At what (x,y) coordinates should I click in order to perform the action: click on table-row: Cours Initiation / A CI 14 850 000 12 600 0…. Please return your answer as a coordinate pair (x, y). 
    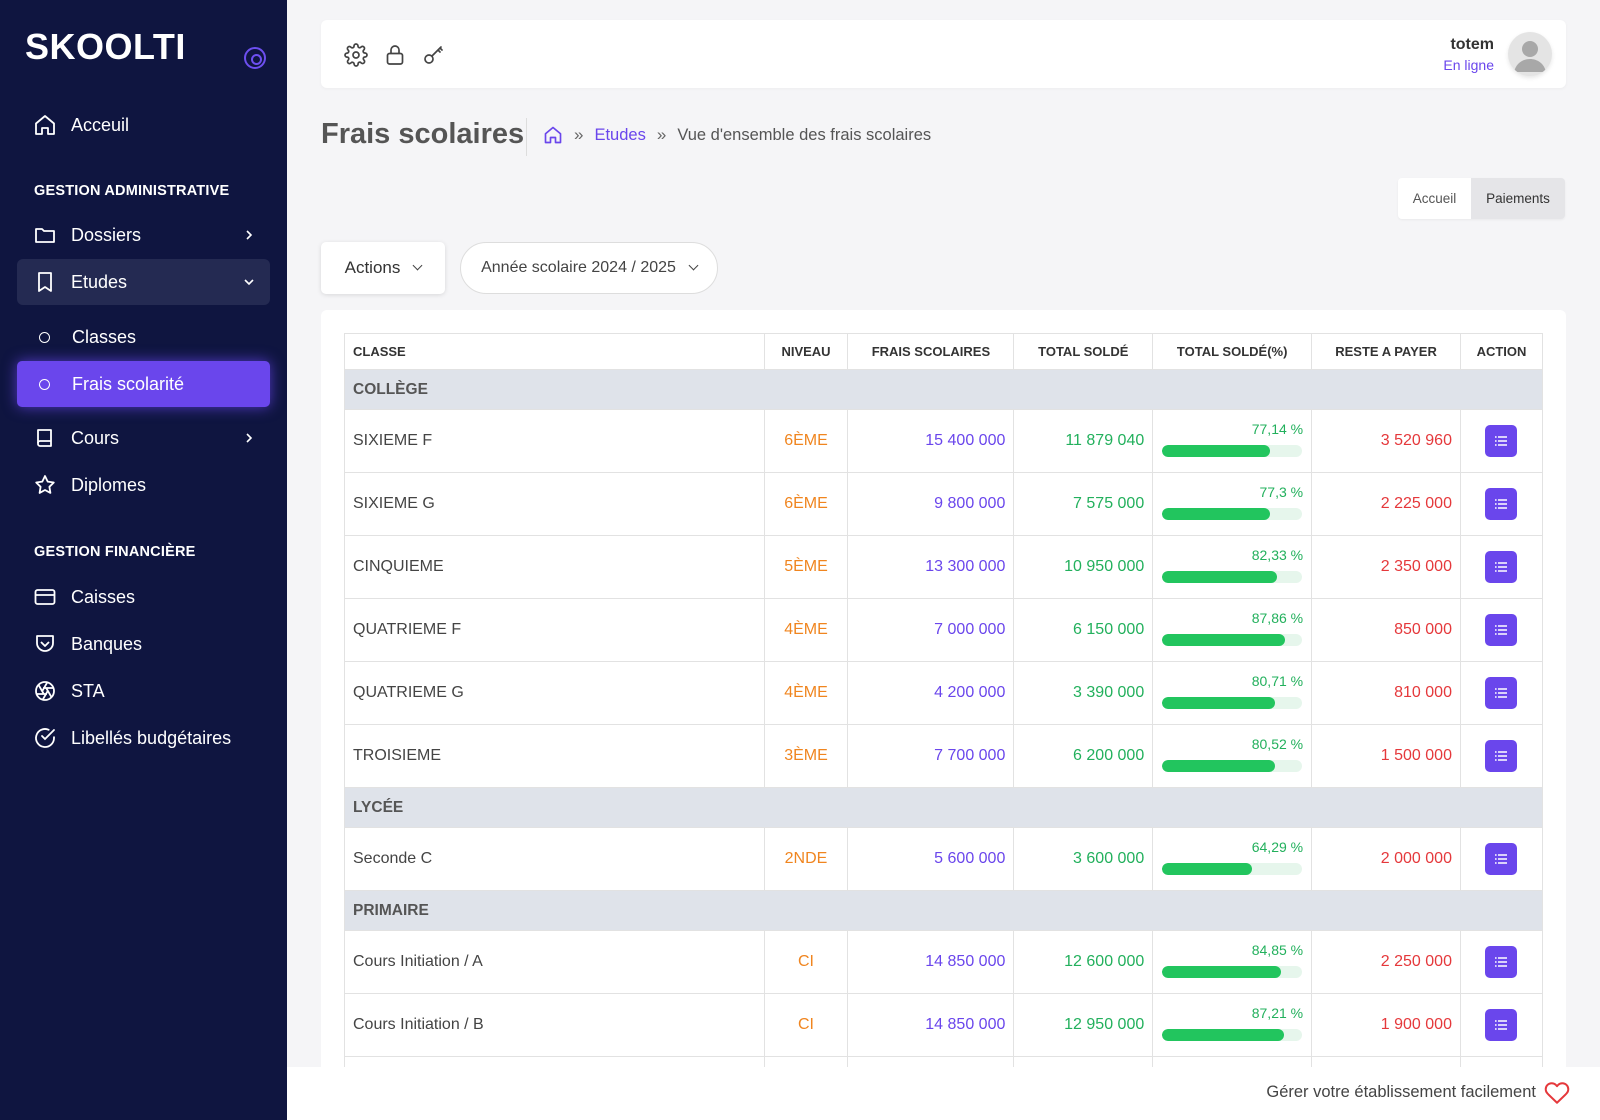
    Looking at the image, I should click on (944, 962).